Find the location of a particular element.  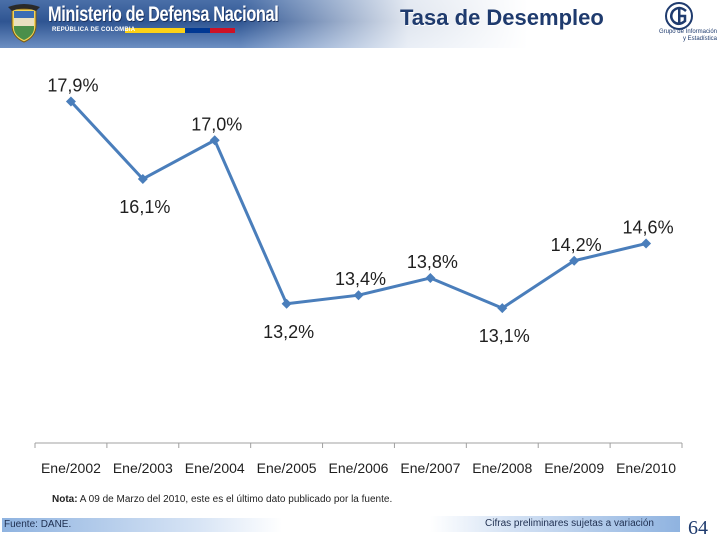

x-tick-label: Ene/2009 is located at coordinates (574, 468).